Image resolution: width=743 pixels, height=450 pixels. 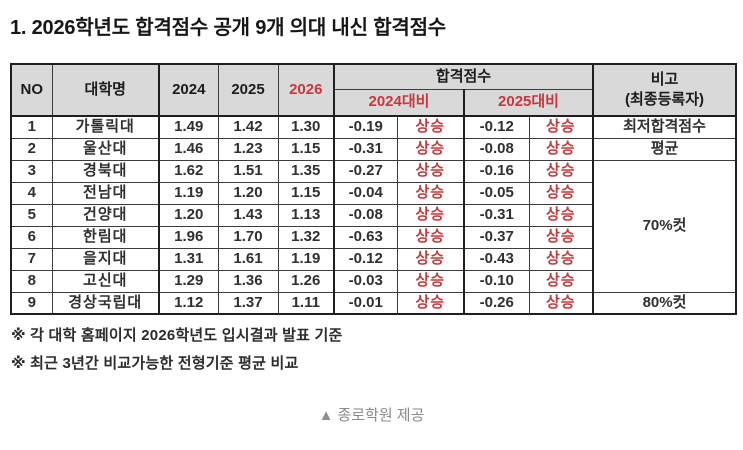 I want to click on cell-2026: 1.30, so click(x=306, y=127).